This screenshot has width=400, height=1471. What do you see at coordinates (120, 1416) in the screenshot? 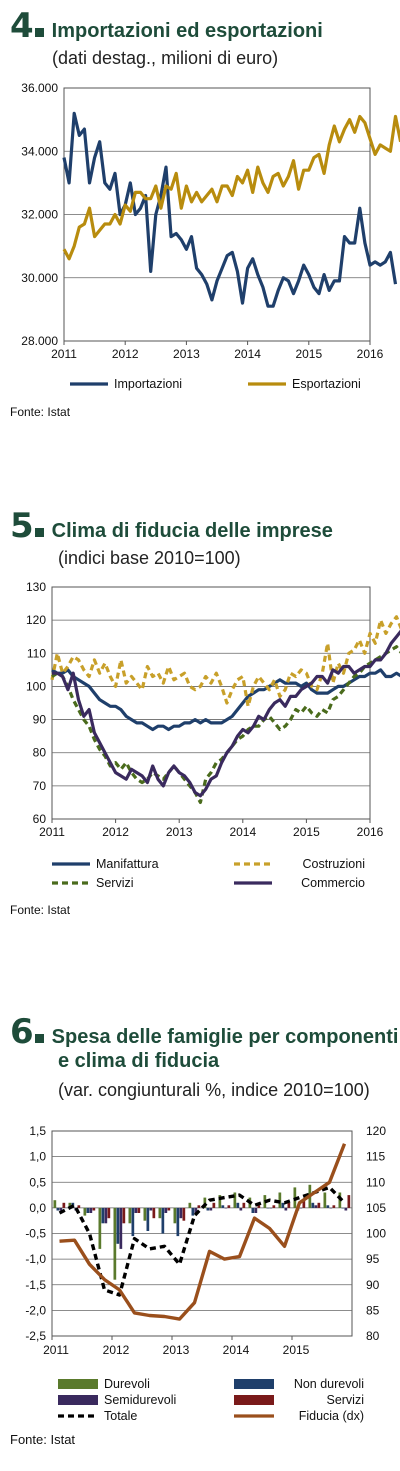
I see `legend-label: Totale` at bounding box center [120, 1416].